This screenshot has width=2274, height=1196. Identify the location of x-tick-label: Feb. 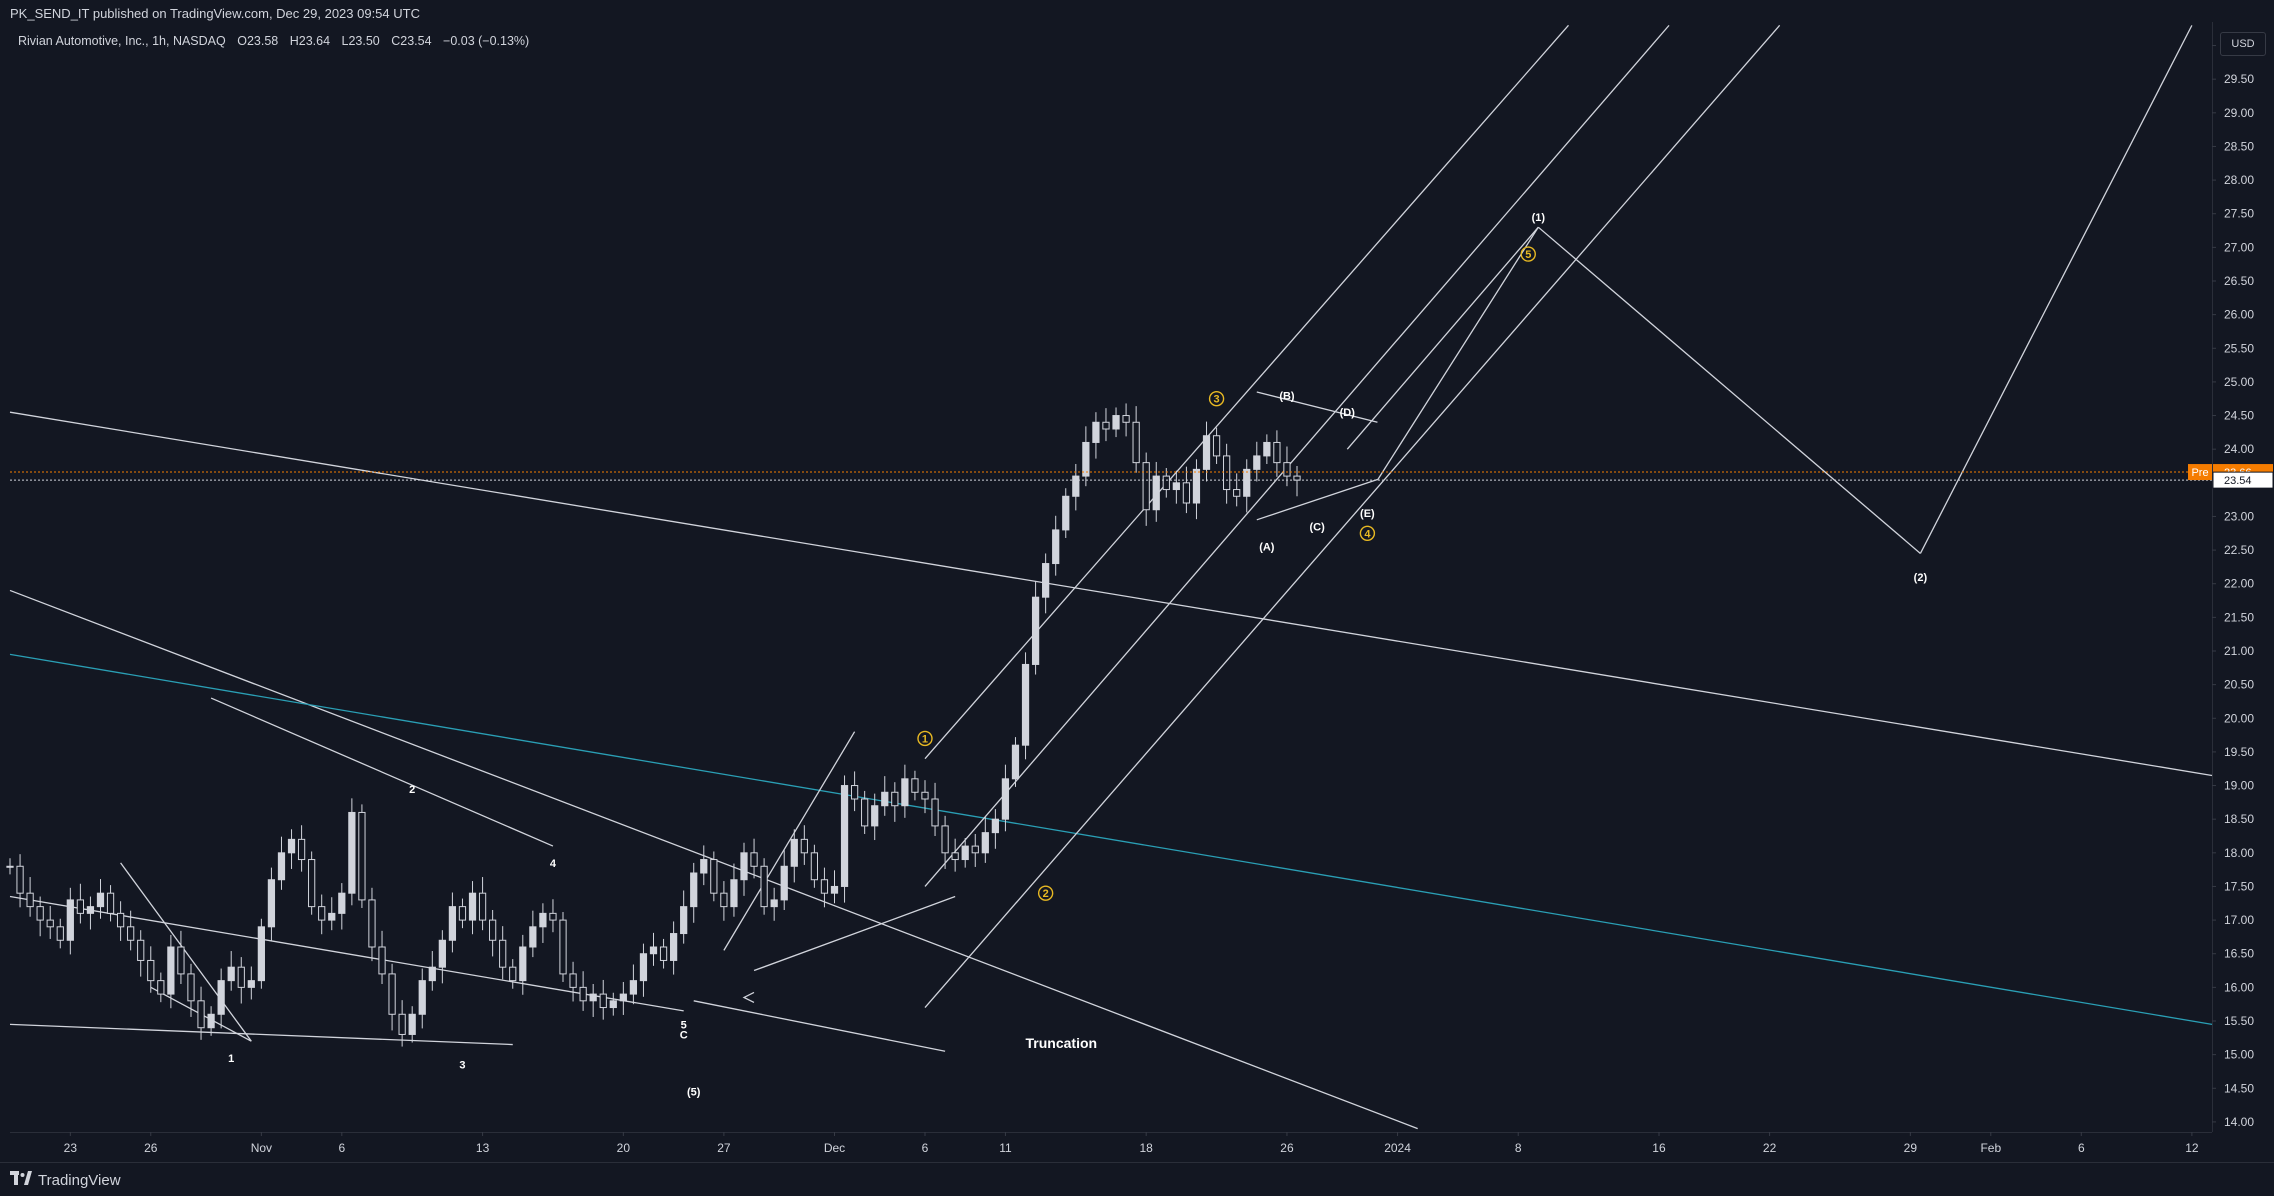
(1990, 1148).